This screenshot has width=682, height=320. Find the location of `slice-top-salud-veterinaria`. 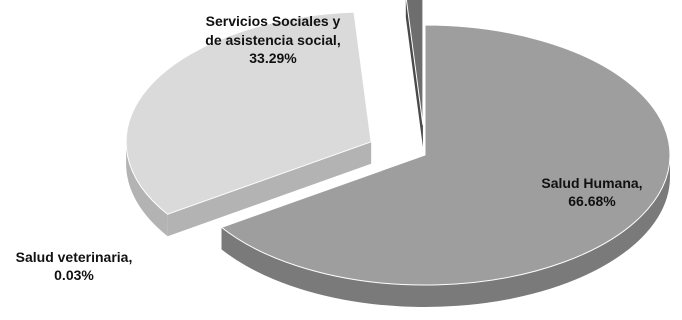

slice-top-salud-veterinaria is located at coordinates (414, 63).